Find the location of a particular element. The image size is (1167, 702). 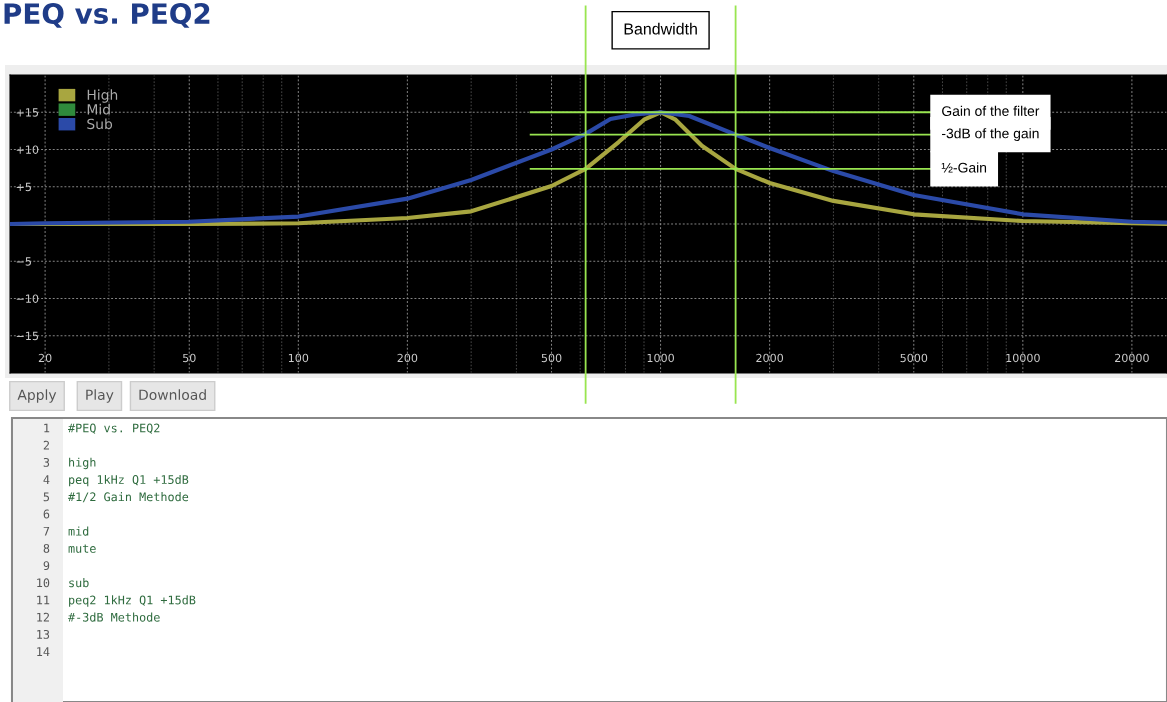

text: Apply is located at coordinates (37, 396).